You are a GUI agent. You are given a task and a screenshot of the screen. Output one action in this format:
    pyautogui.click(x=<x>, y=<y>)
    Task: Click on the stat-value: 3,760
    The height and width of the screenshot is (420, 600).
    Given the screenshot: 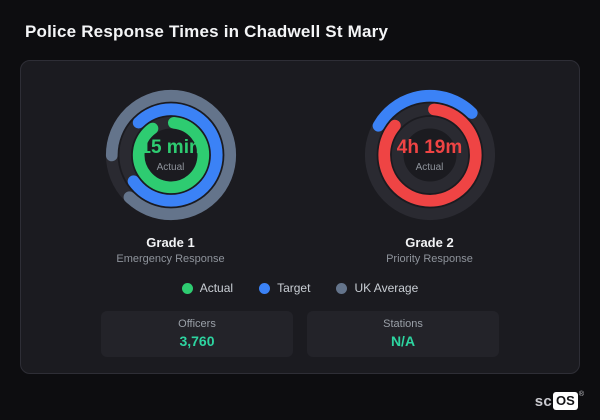 What is the action you would take?
    pyautogui.click(x=197, y=341)
    